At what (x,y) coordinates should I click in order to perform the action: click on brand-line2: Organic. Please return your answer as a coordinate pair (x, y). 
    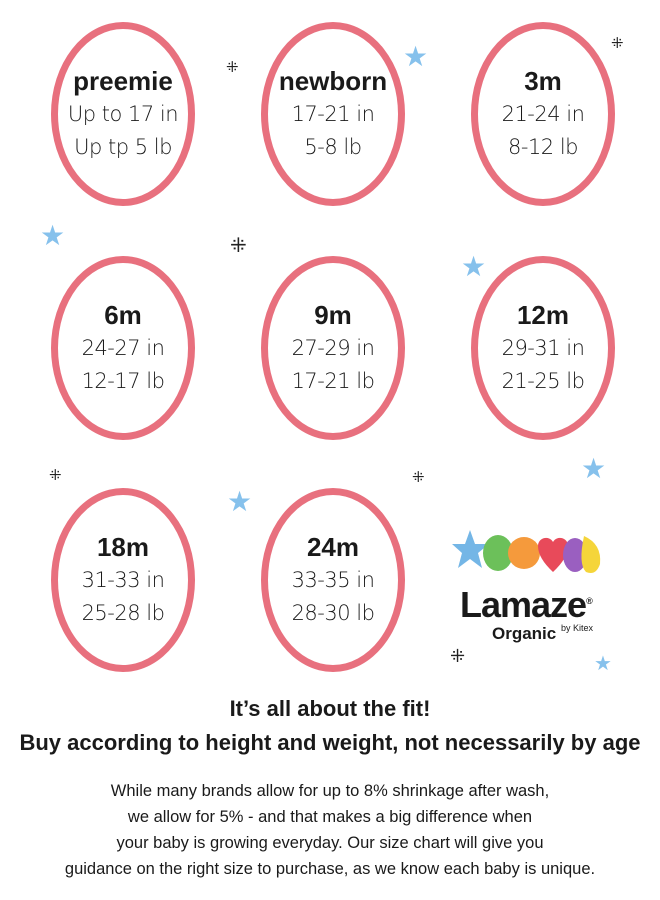
    Looking at the image, I should click on (524, 633).